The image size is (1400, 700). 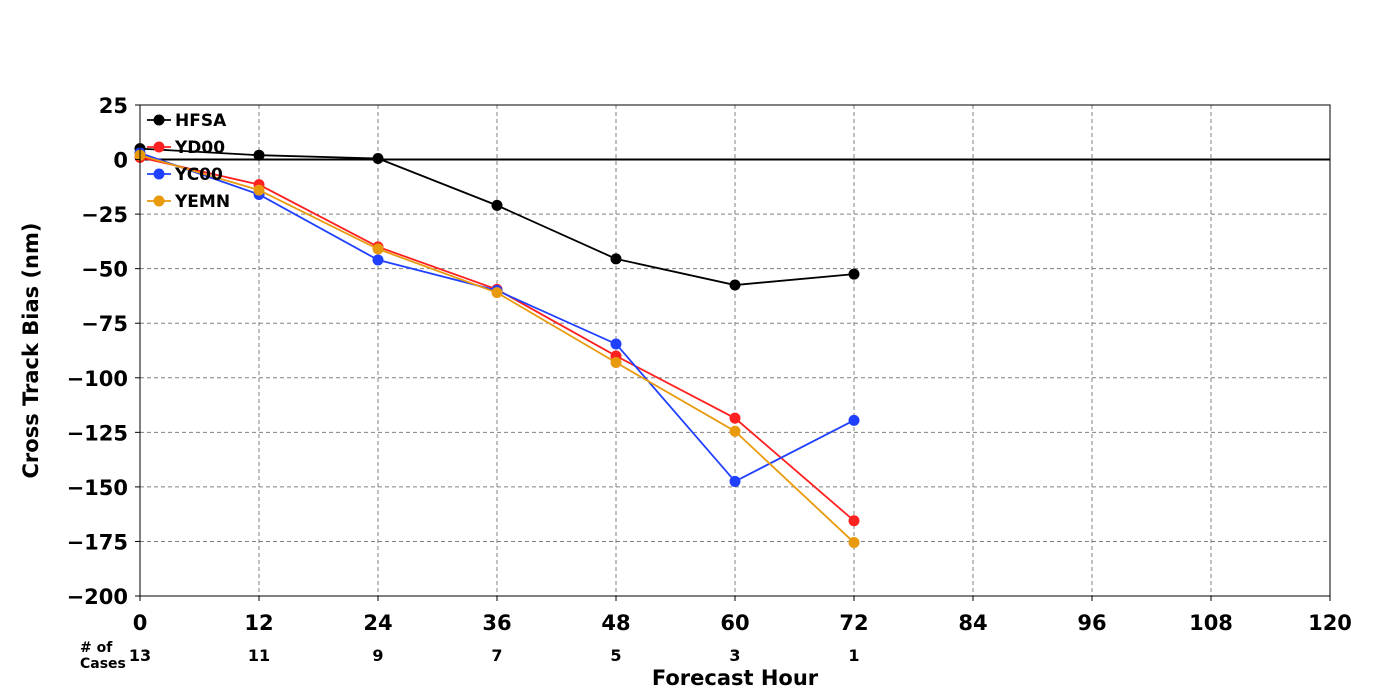 What do you see at coordinates (470, 656) in the screenshot?
I see `cases-row: # of Cases 13 11 9 7 5 3 1` at bounding box center [470, 656].